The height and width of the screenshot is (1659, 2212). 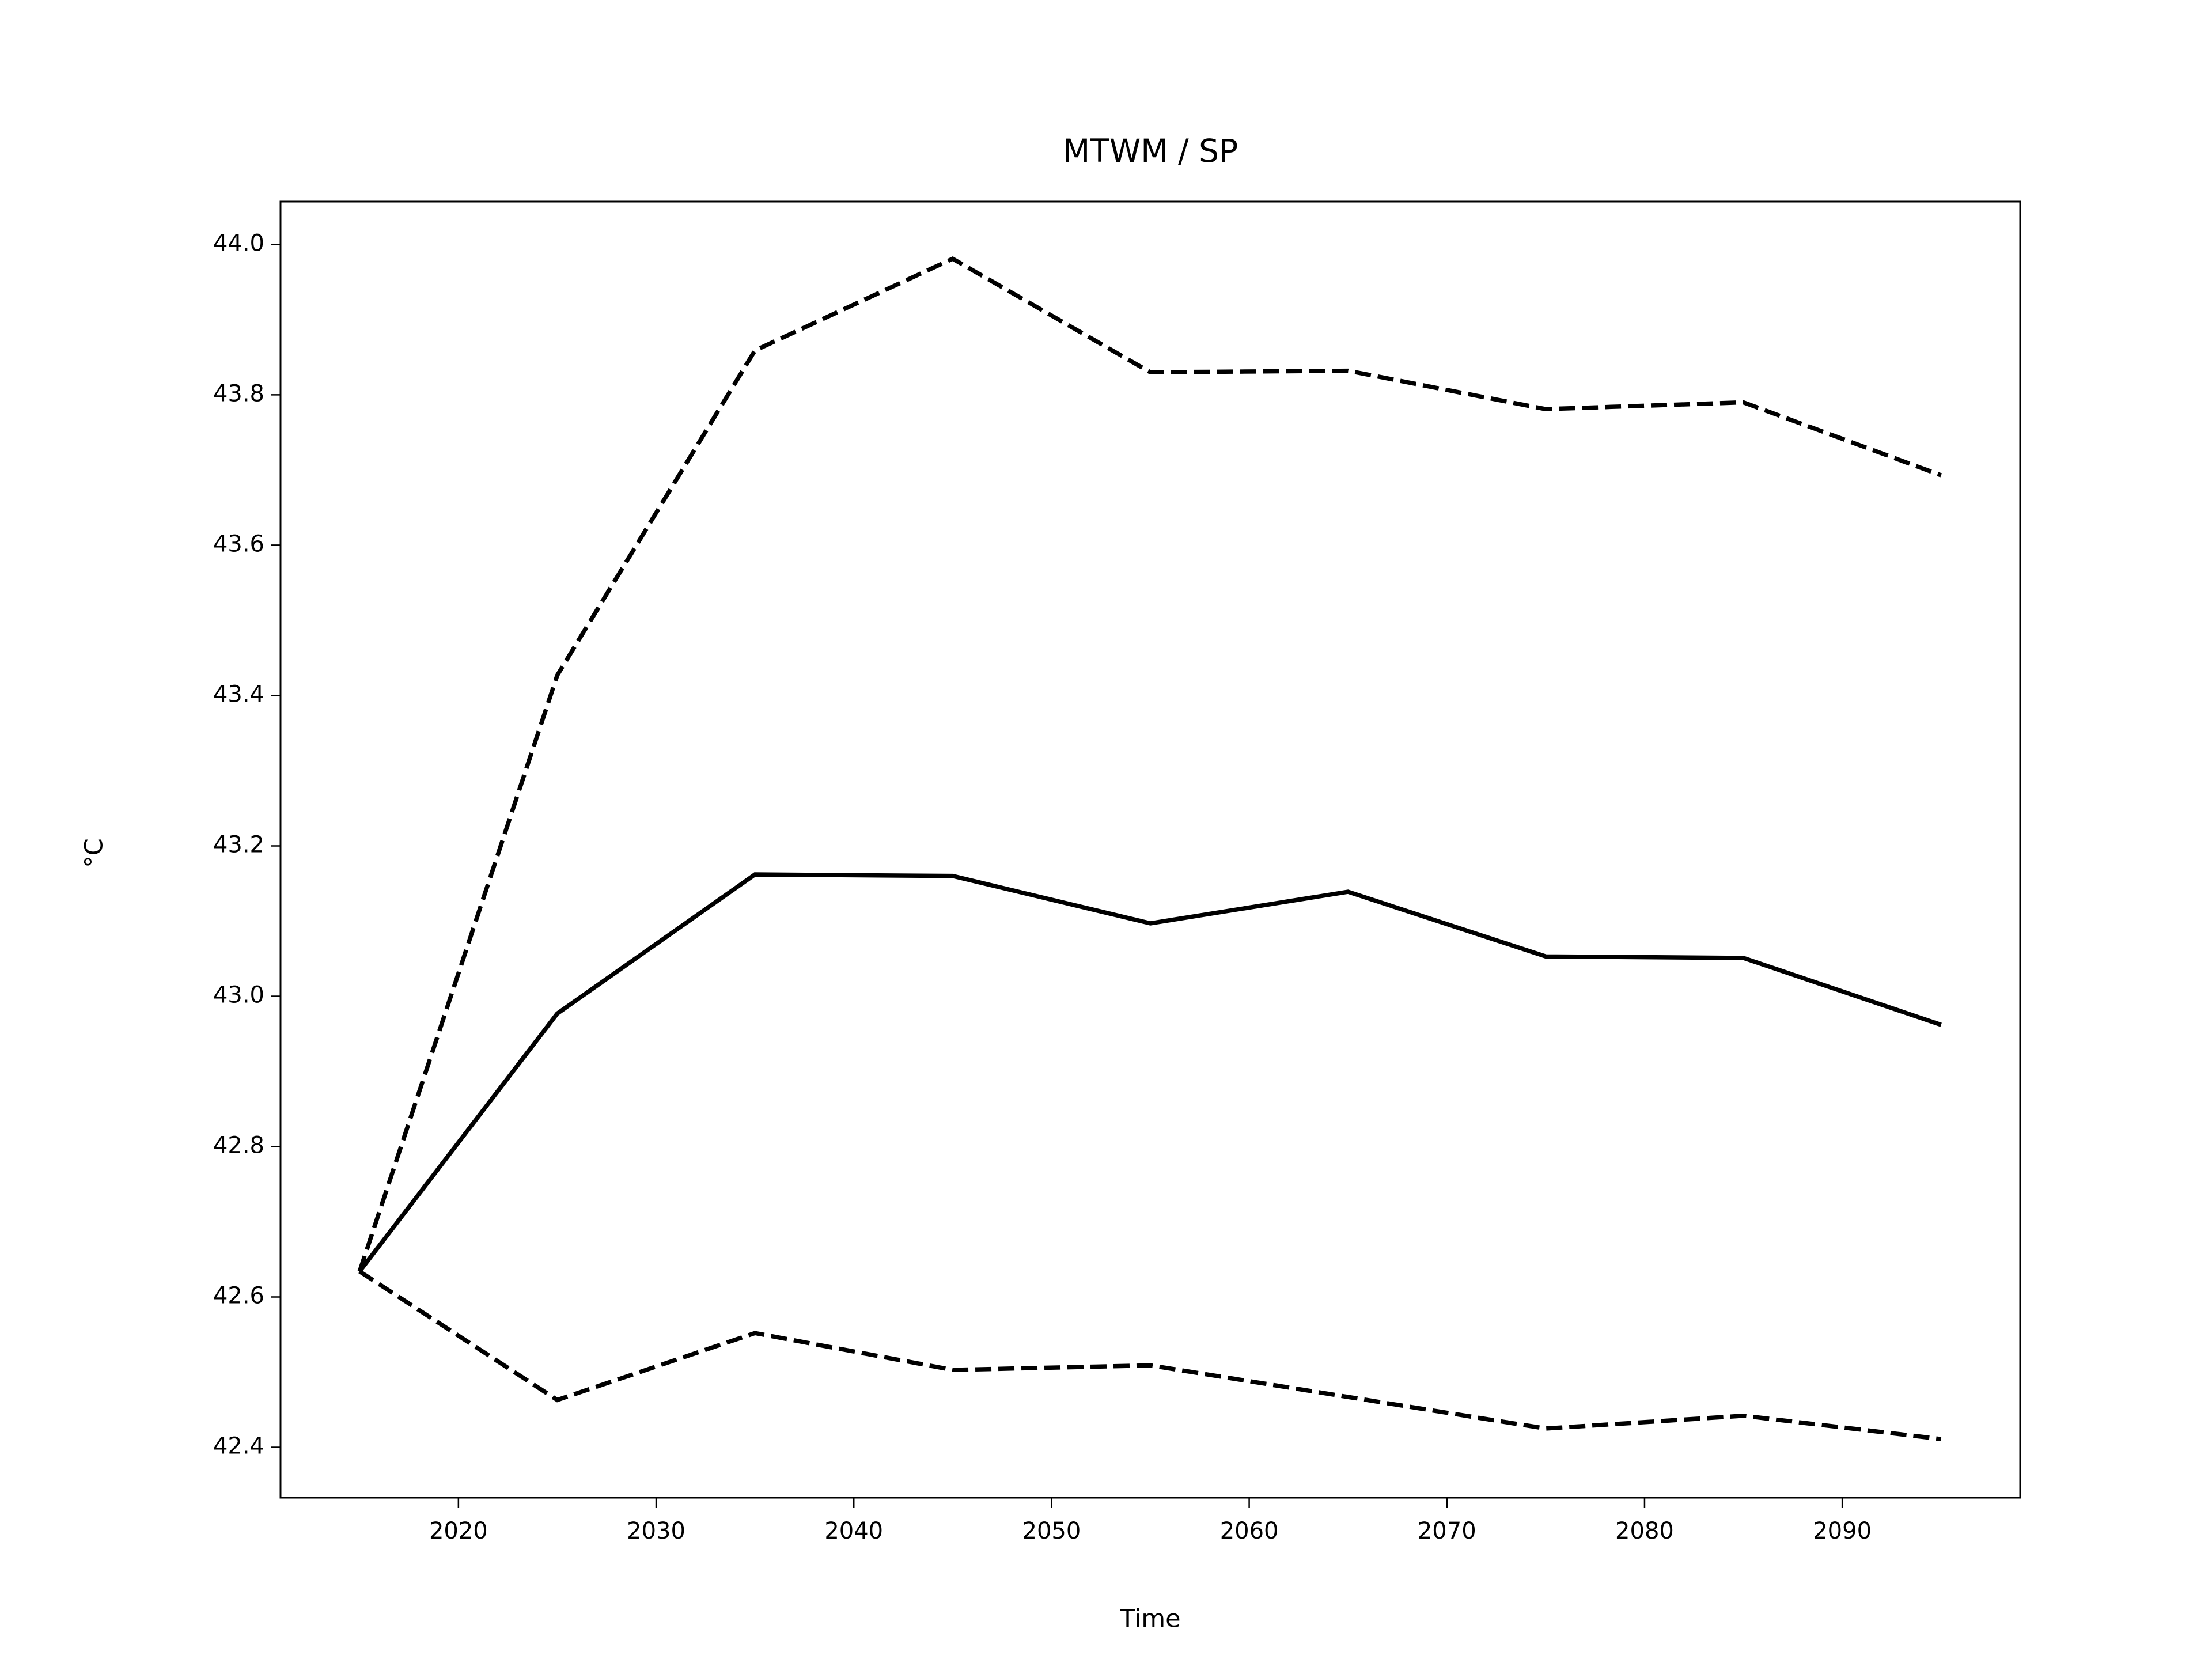 What do you see at coordinates (238, 1145) in the screenshot?
I see `y-tick-label: 42.8` at bounding box center [238, 1145].